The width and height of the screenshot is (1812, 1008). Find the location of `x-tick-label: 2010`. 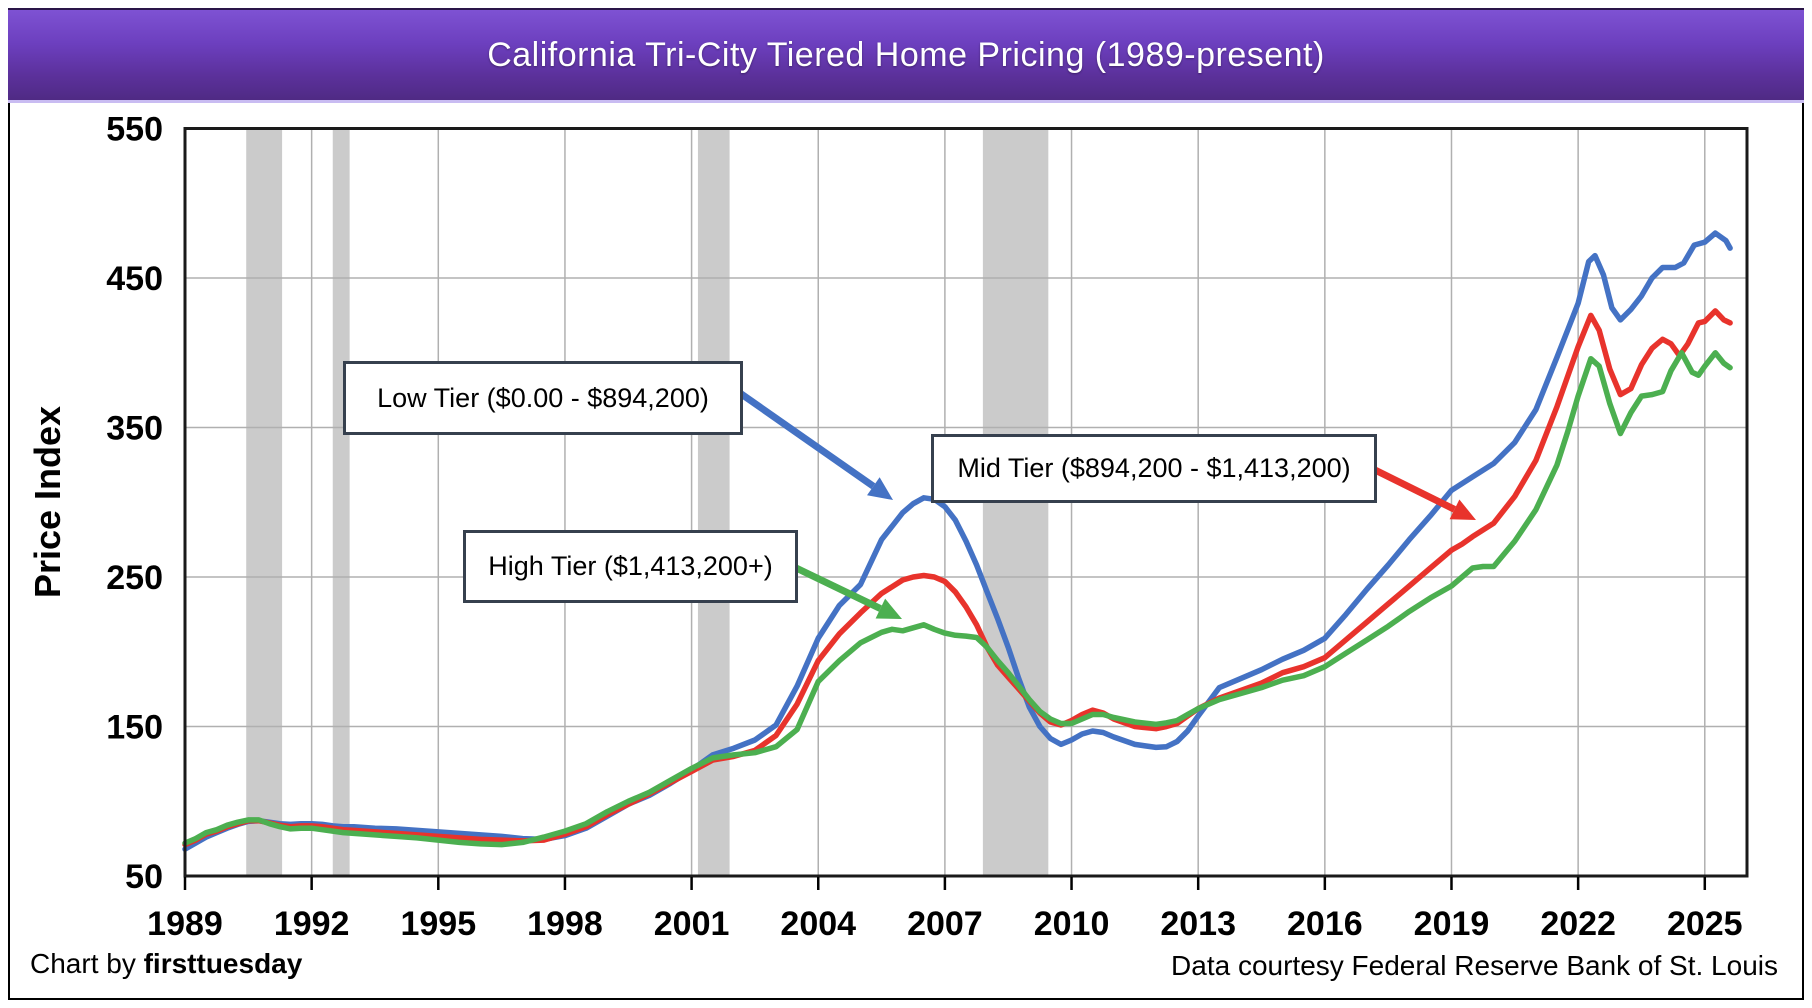

x-tick-label: 2010 is located at coordinates (1072, 924).